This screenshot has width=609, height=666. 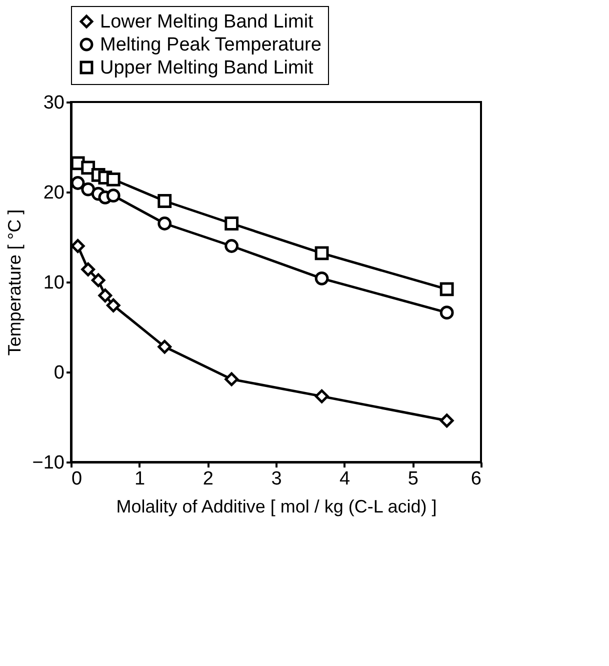 What do you see at coordinates (77, 479) in the screenshot?
I see `x-tick-label: 0` at bounding box center [77, 479].